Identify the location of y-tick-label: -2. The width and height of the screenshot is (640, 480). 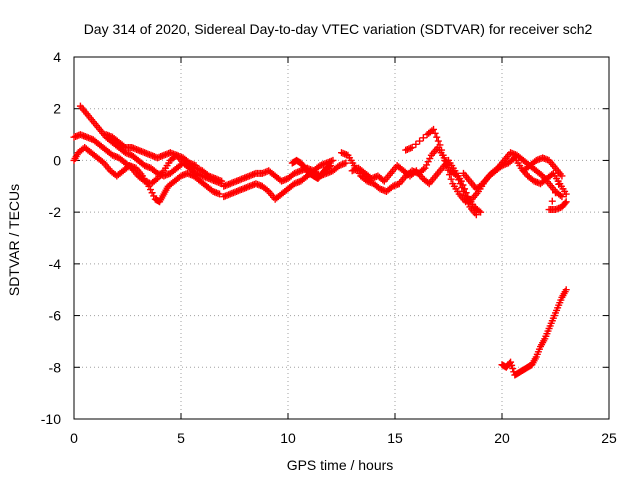
(55, 212).